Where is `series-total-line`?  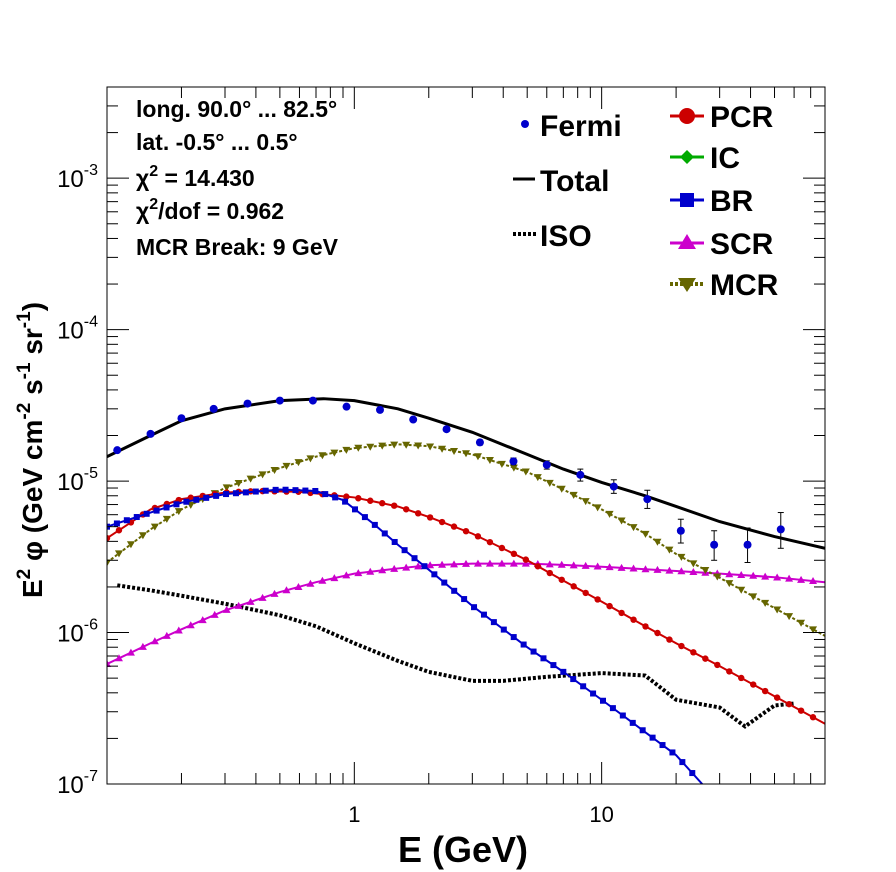
series-total-line is located at coordinates (466, 473).